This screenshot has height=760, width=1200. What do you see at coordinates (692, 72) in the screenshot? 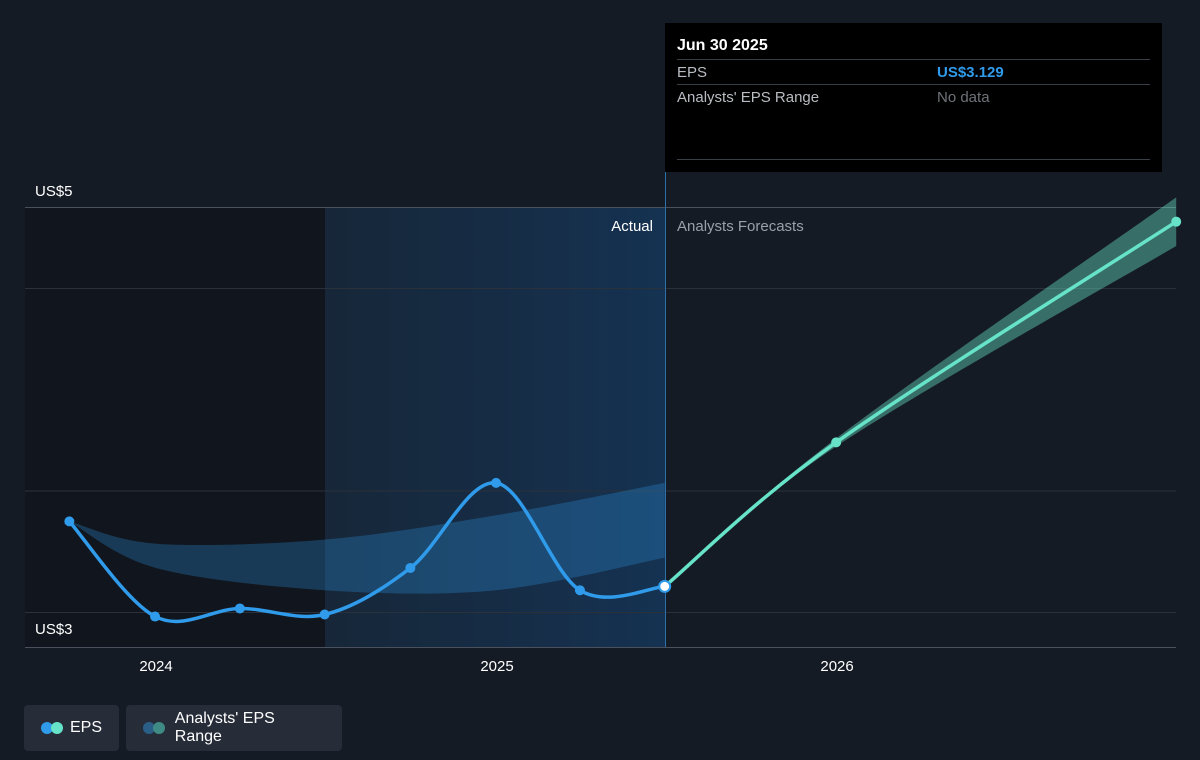
I see `tooltip-eps-label: EPS` at bounding box center [692, 72].